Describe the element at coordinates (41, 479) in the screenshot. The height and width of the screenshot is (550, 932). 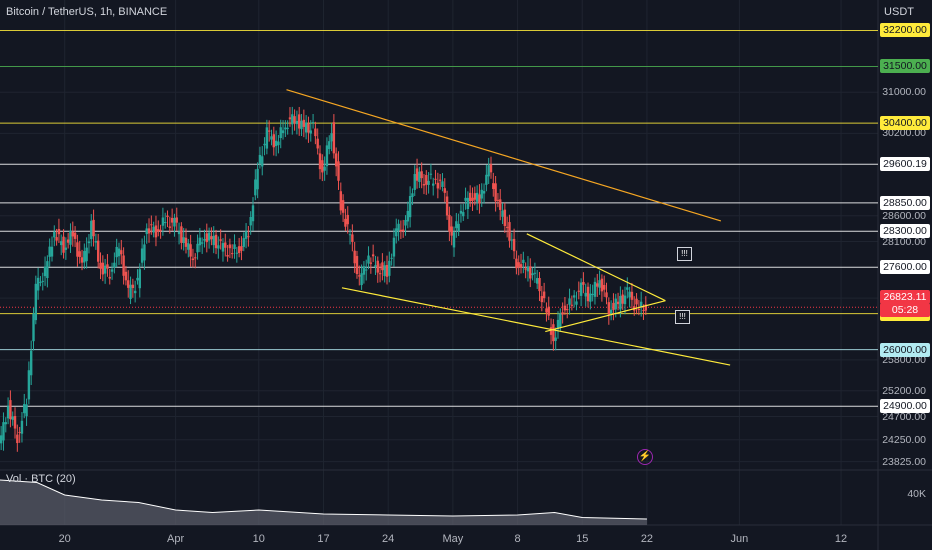
I see `volume-indicator-label: Vol · BTC (20)` at that location.